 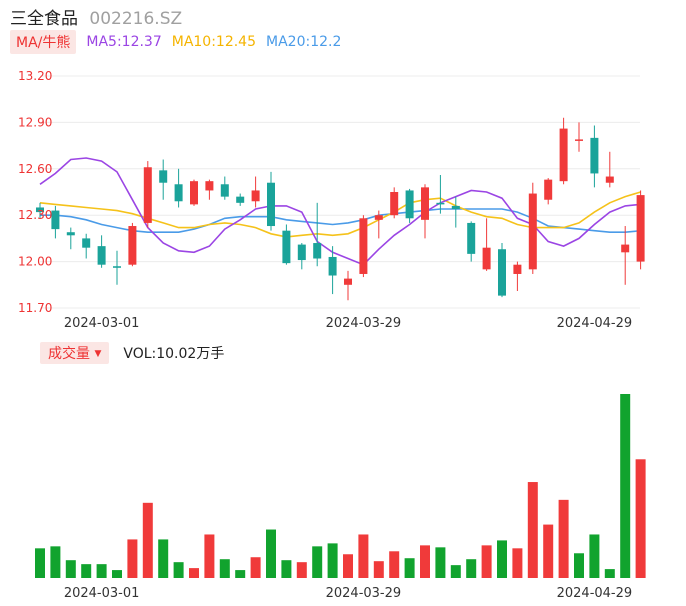 I want to click on ma20-legend: MA20:12.2, so click(x=304, y=42).